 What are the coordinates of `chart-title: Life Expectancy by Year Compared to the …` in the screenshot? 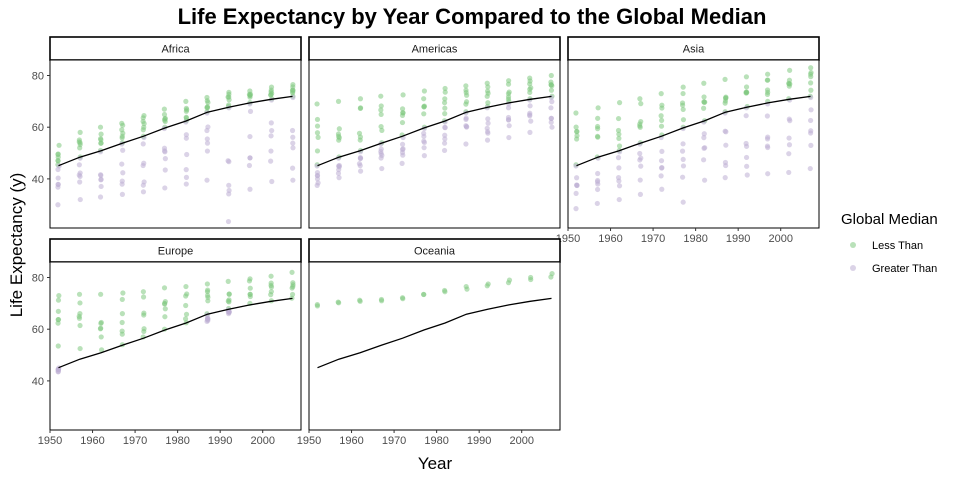 It's located at (472, 16).